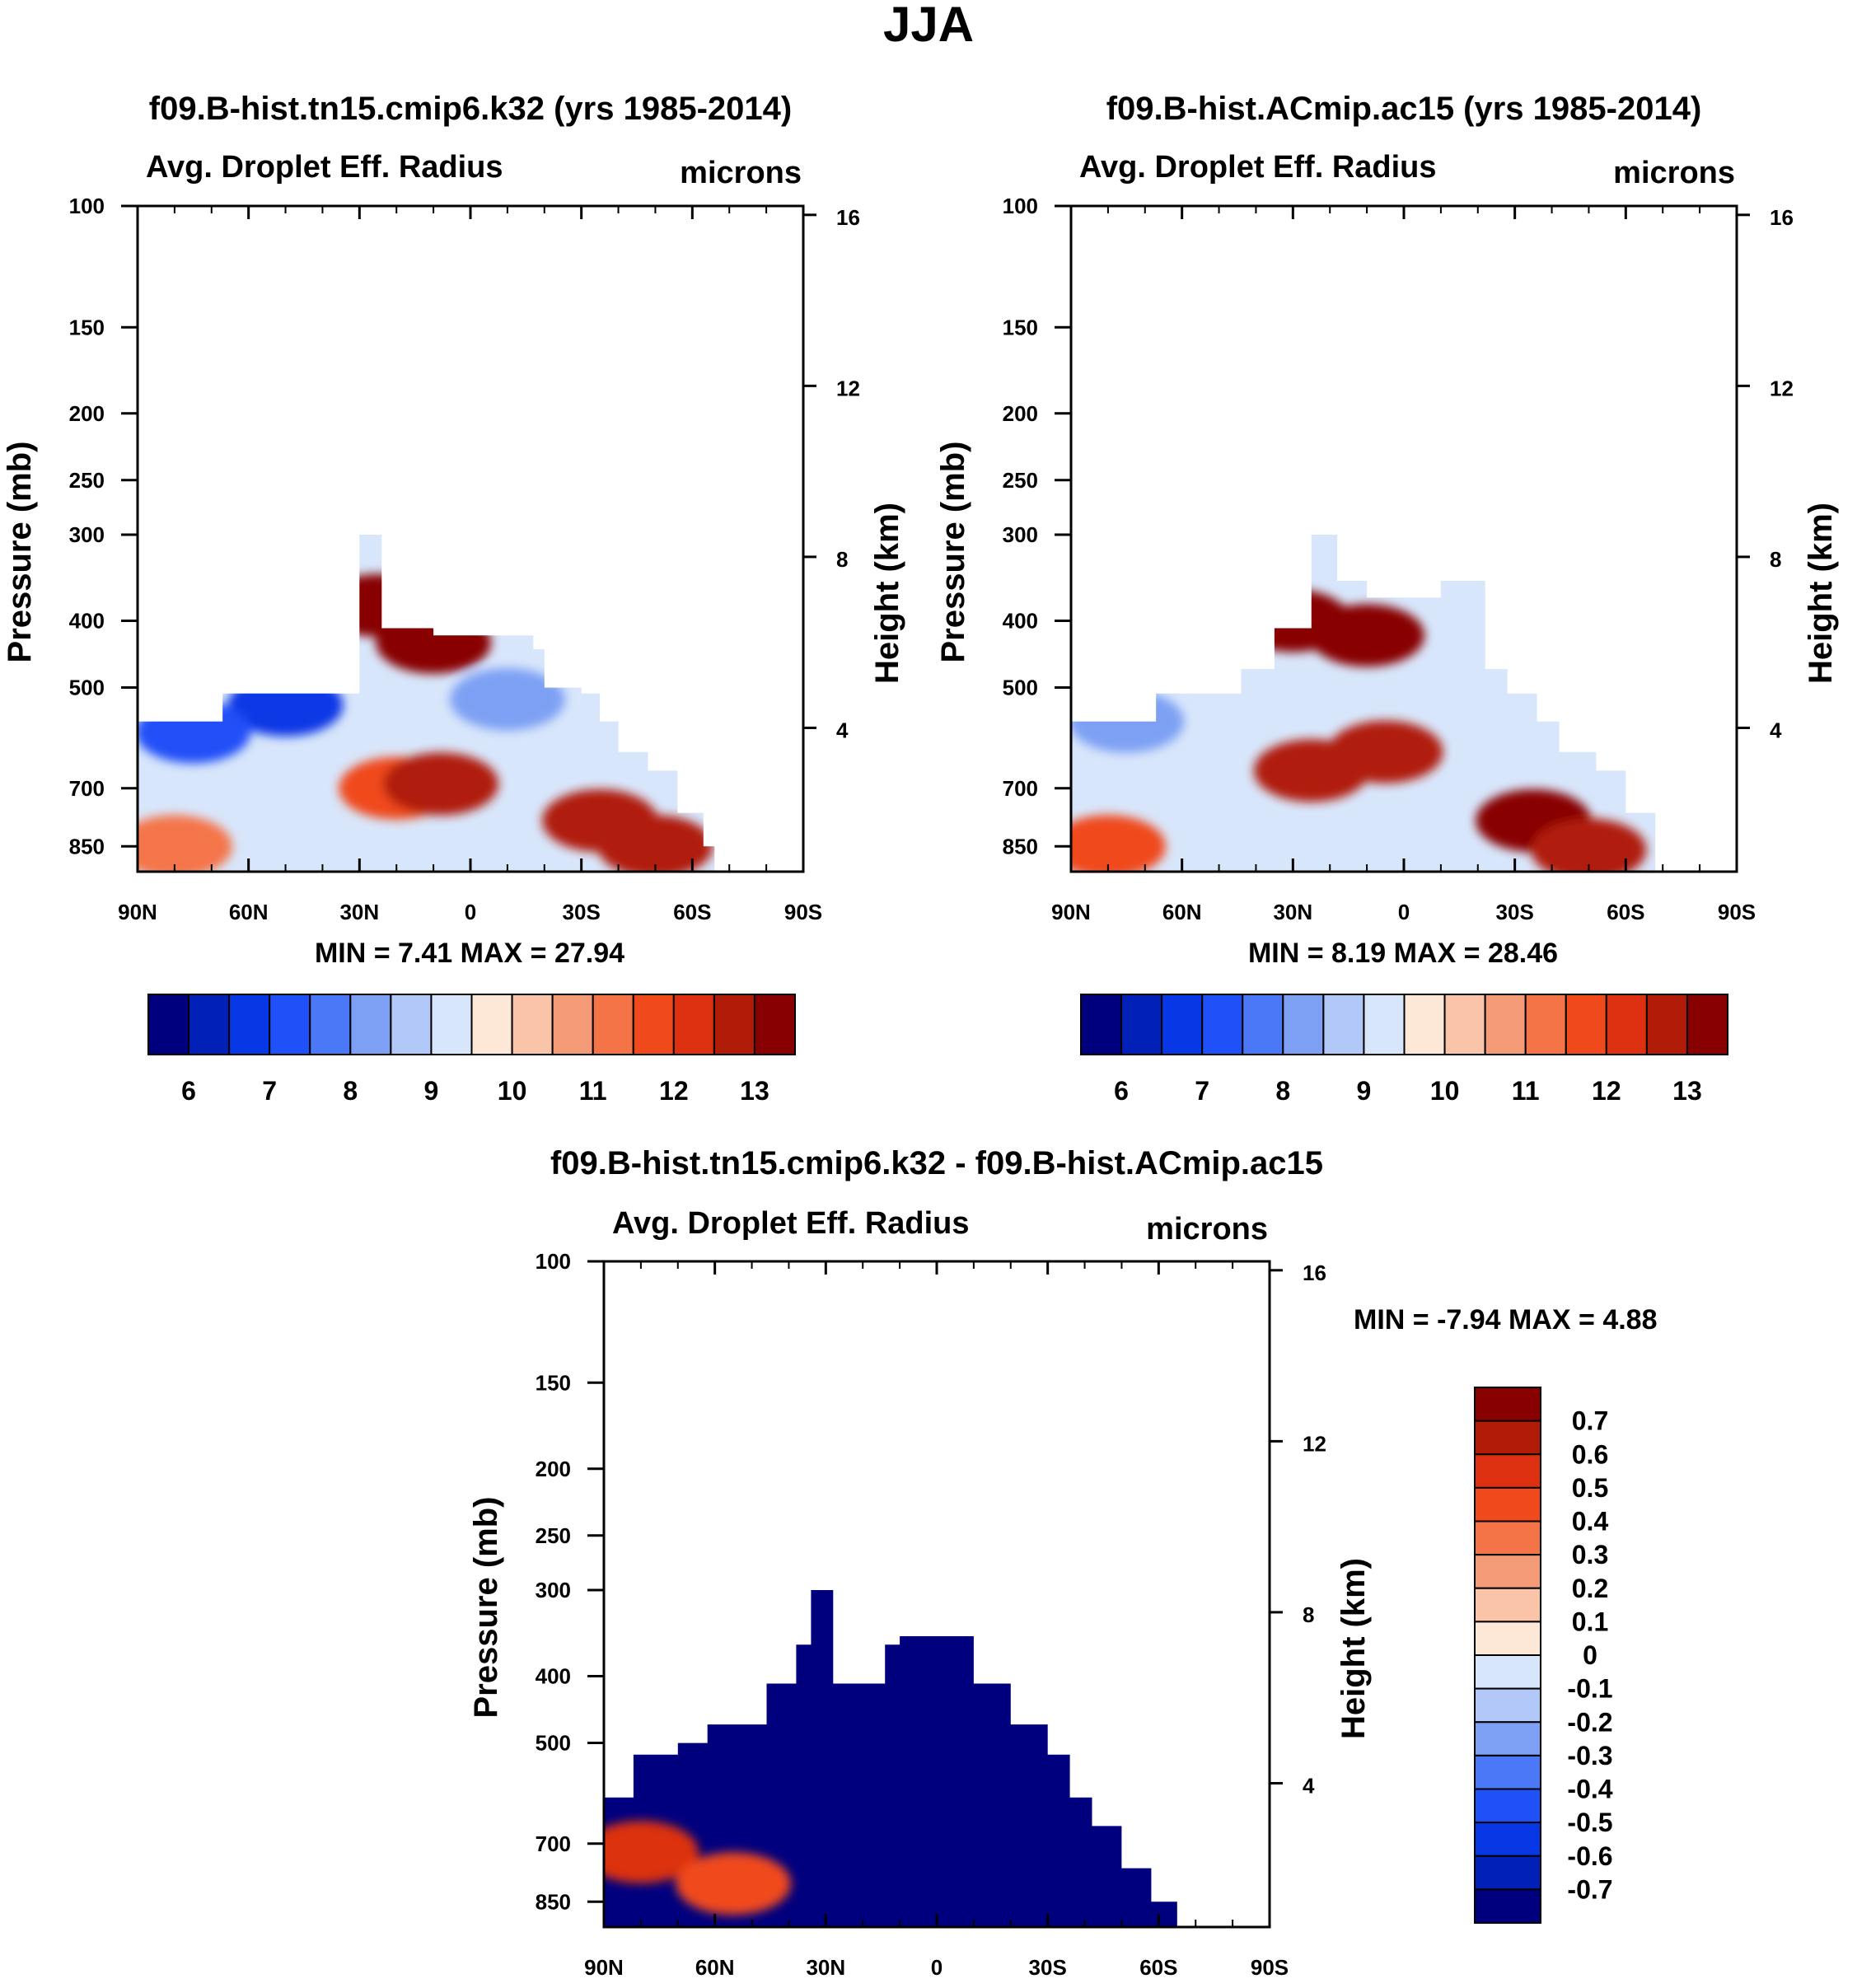 The width and height of the screenshot is (1857, 1988). Describe the element at coordinates (1021, 480) in the screenshot. I see `y-tick-label: 250` at that location.